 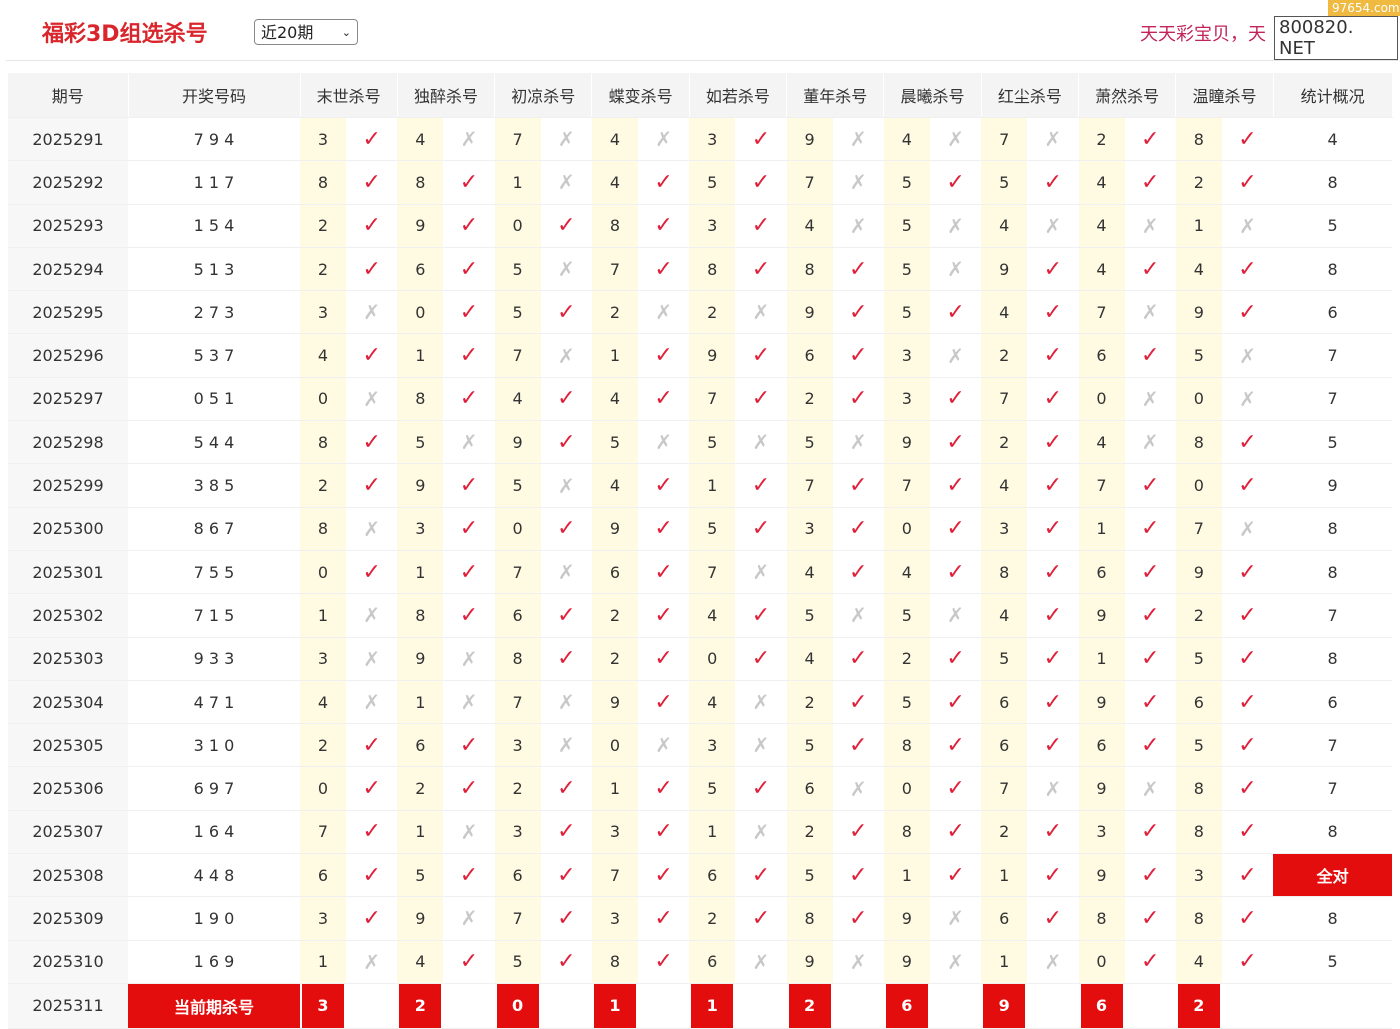 I want to click on period: 2025307, so click(x=68, y=832).